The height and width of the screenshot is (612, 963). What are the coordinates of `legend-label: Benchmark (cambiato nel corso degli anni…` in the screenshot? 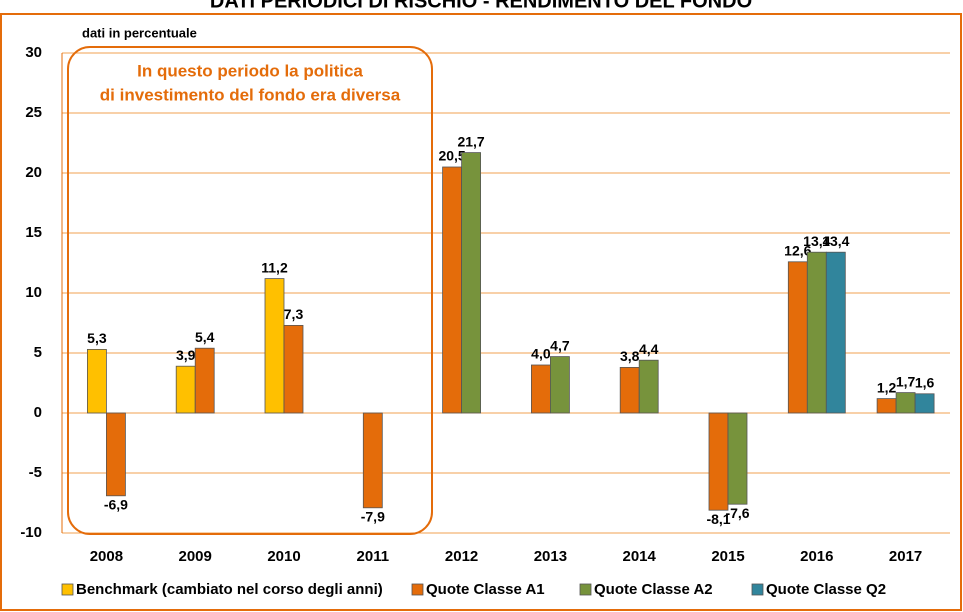 It's located at (229, 589).